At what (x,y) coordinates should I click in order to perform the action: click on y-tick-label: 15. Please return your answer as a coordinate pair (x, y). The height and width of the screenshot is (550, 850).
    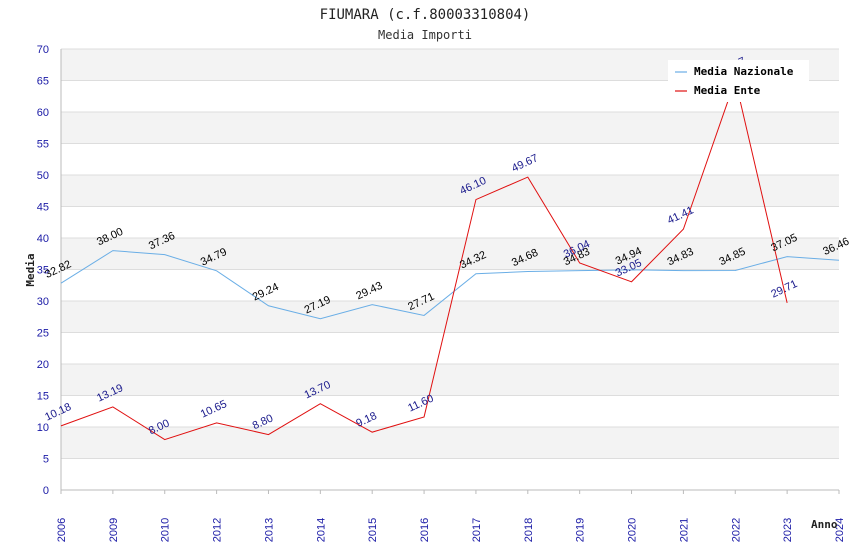
    Looking at the image, I should click on (43, 397).